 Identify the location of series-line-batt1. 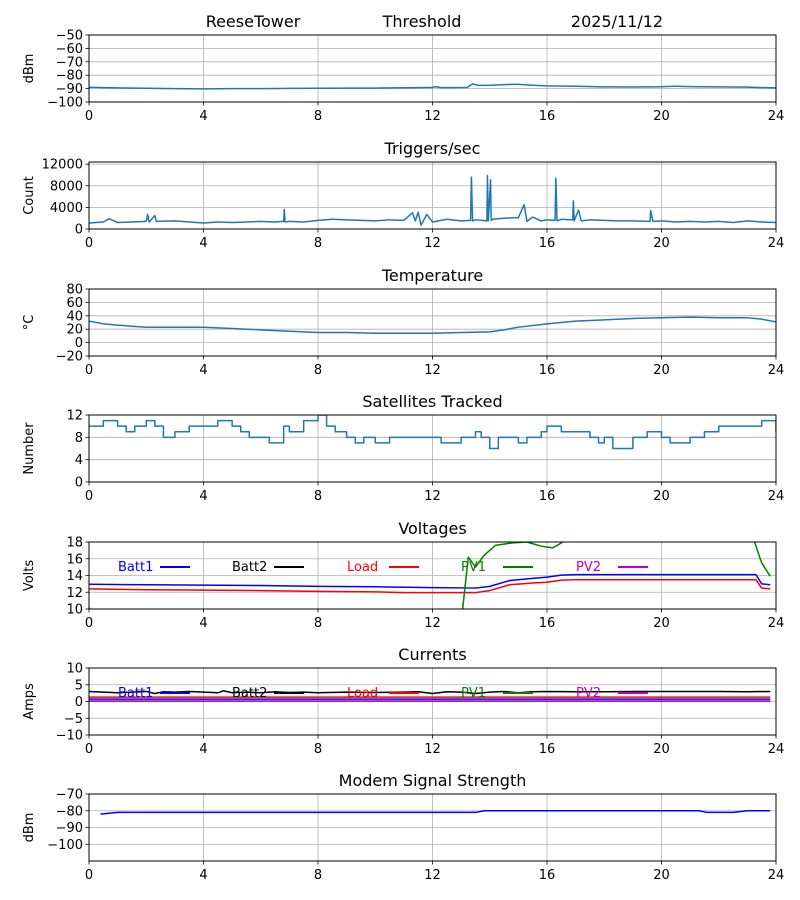
(430, 581).